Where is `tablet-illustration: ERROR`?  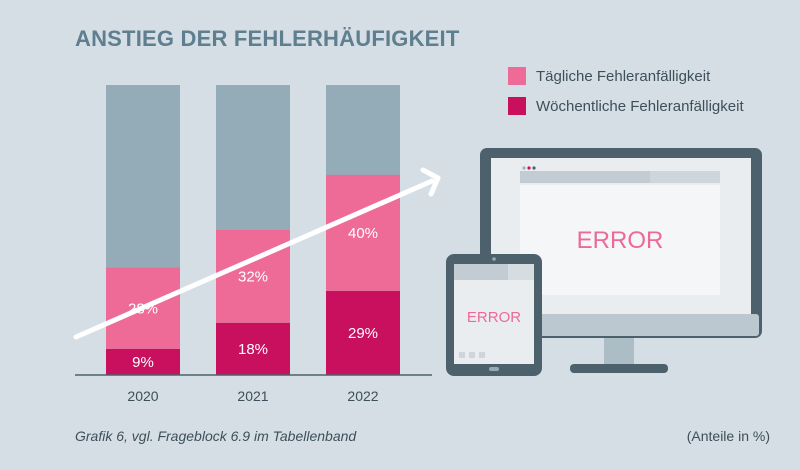
tablet-illustration: ERROR is located at coordinates (494, 315).